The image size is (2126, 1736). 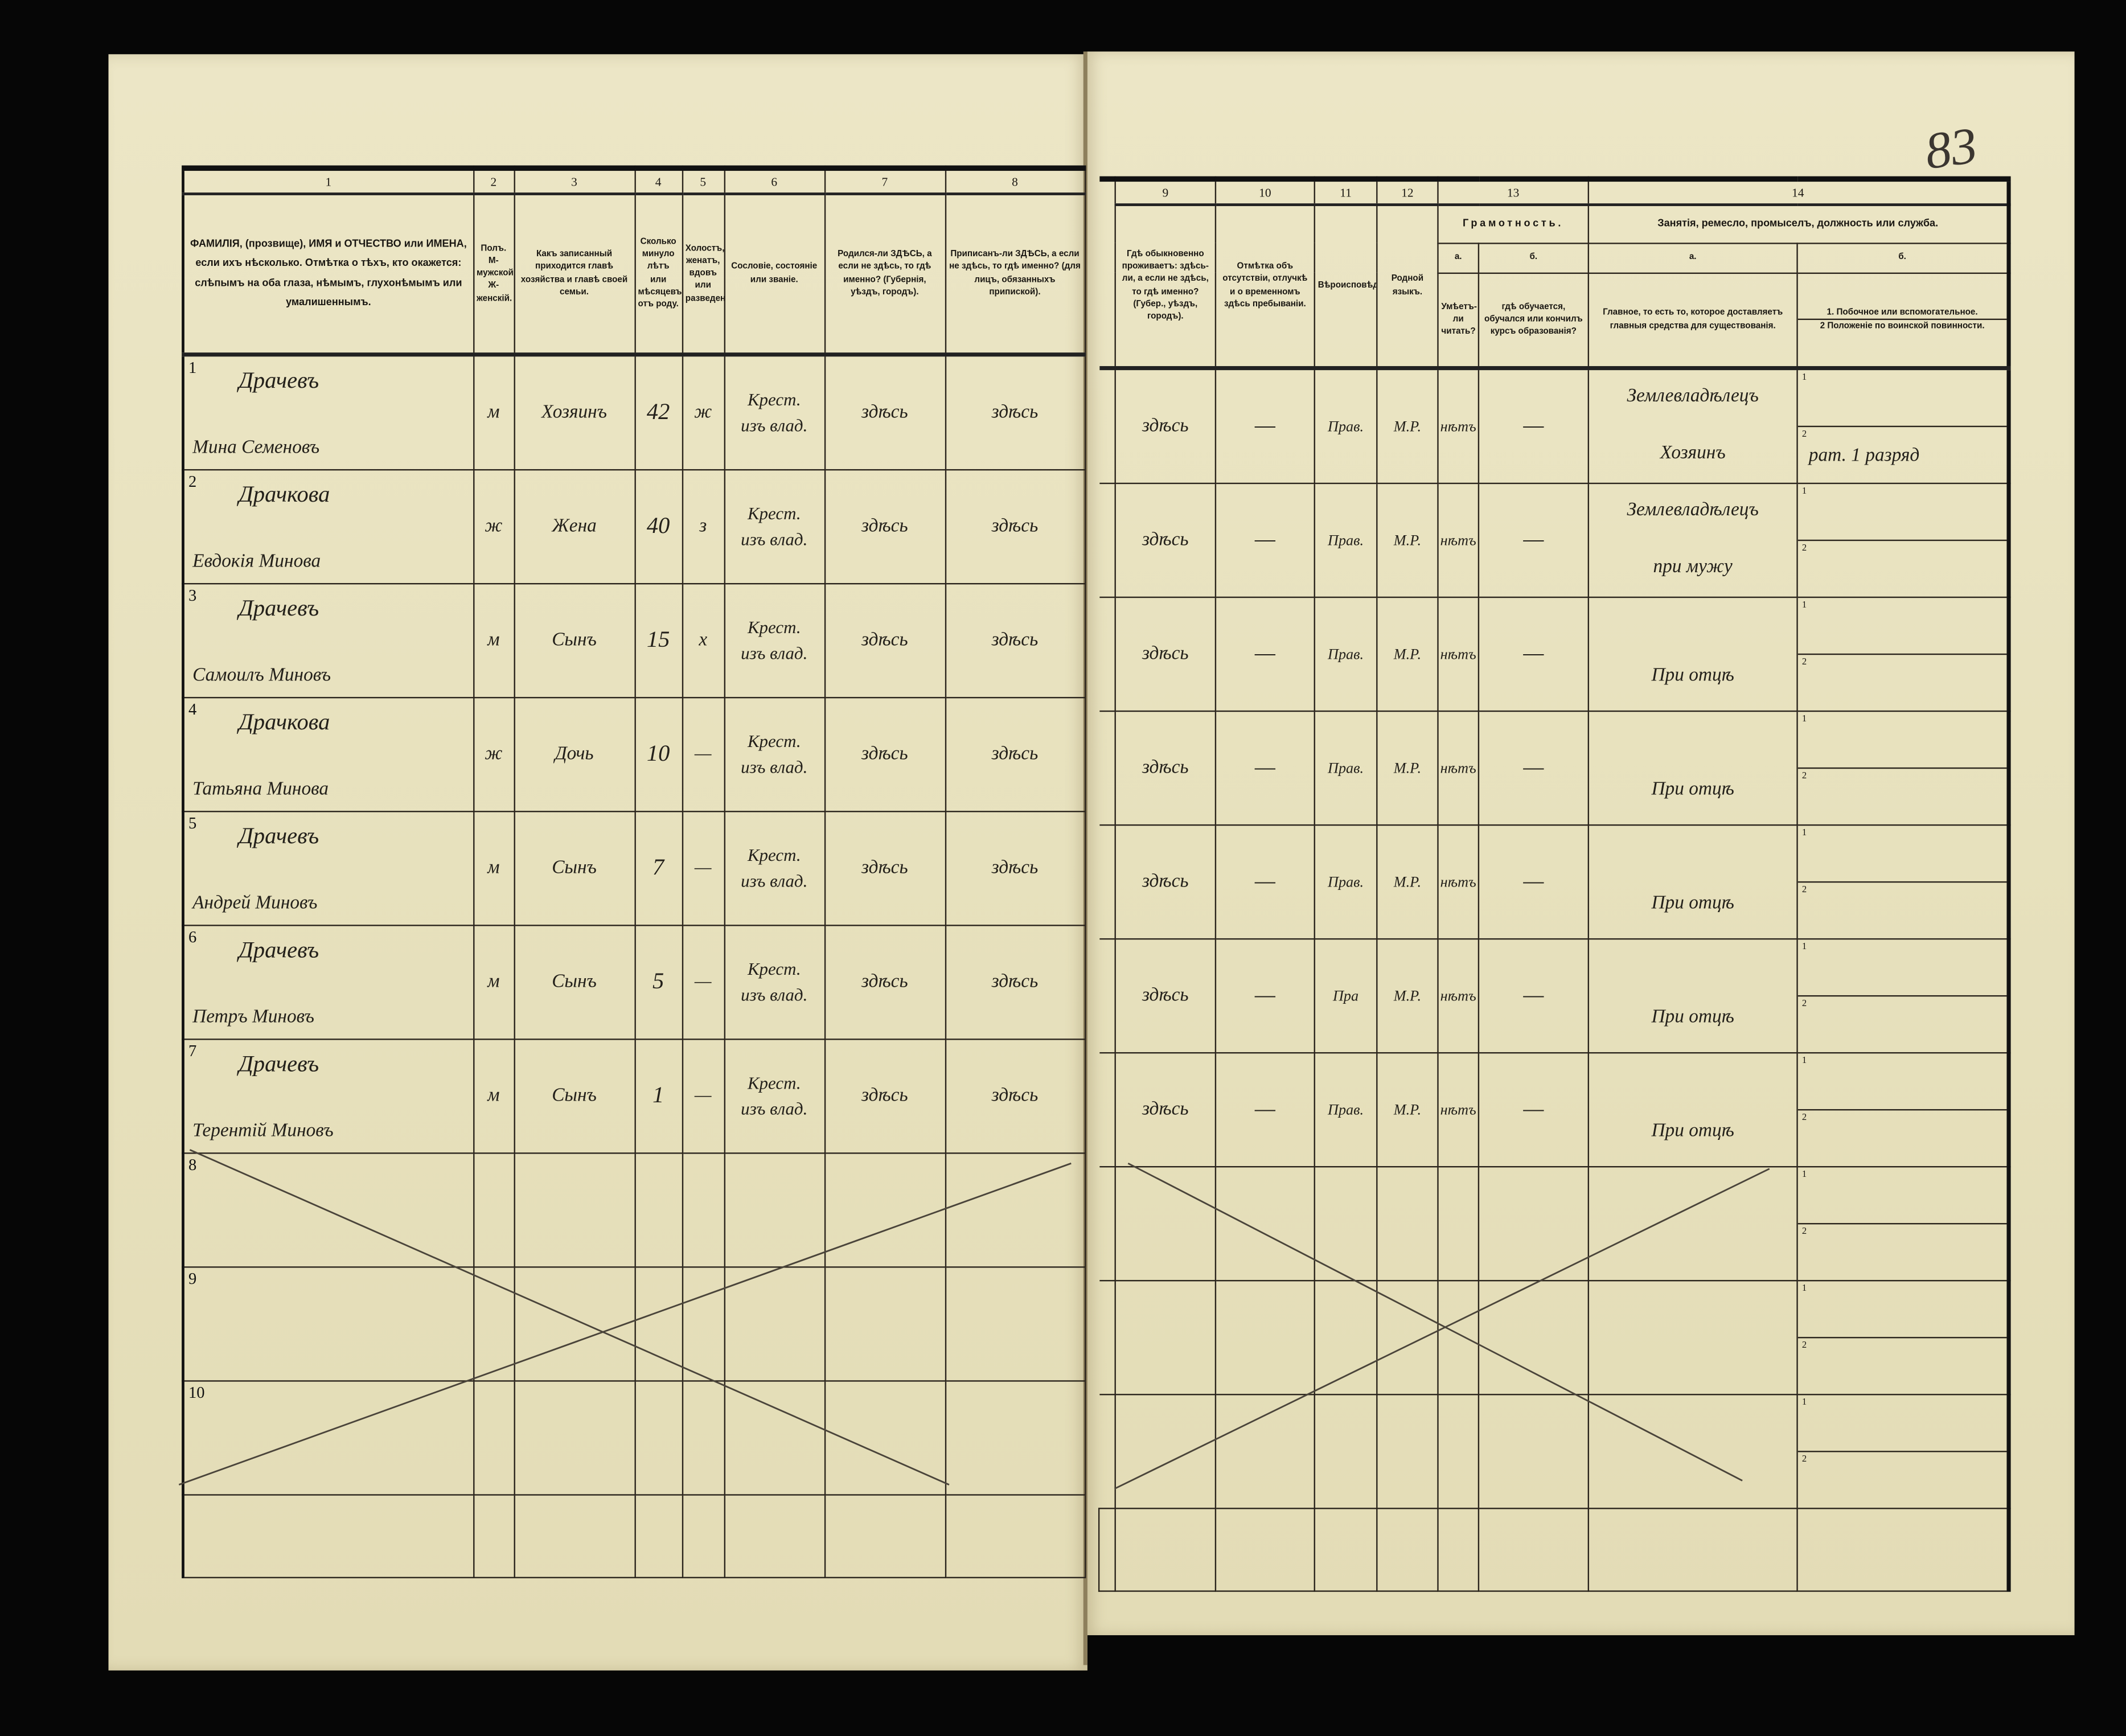 I want to click on age: 15, so click(x=658, y=640).